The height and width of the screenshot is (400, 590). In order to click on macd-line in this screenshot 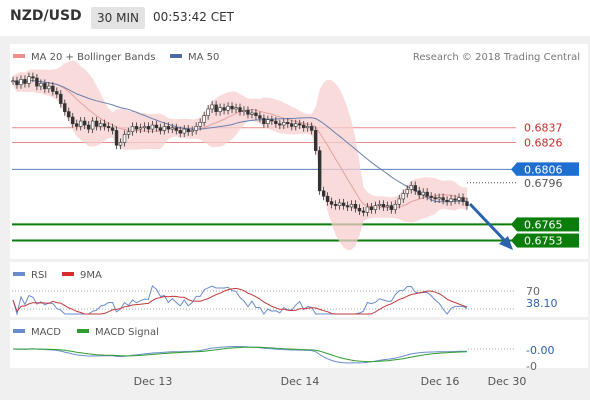, I will do `click(240, 354)`.